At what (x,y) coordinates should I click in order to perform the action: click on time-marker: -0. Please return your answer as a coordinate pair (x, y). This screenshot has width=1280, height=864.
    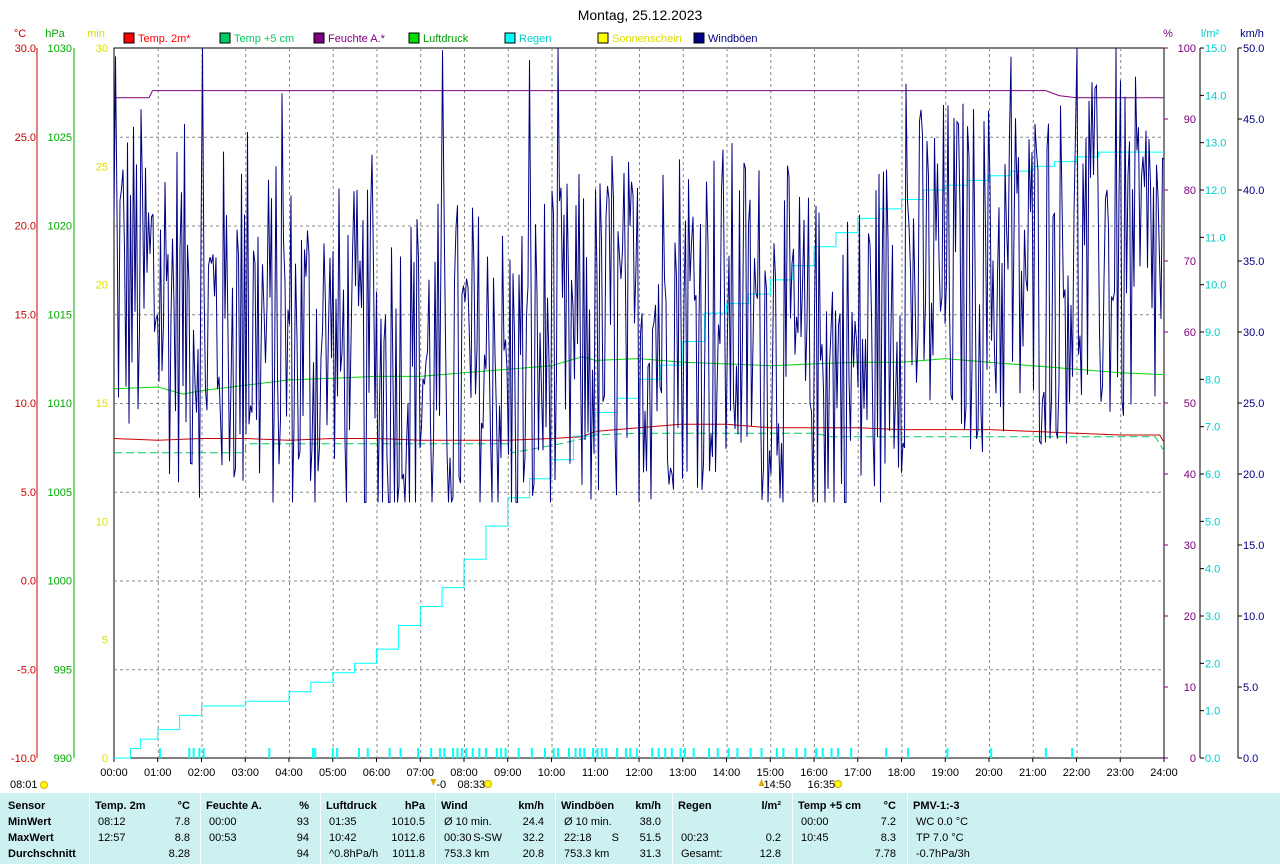
    Looking at the image, I should click on (438, 785).